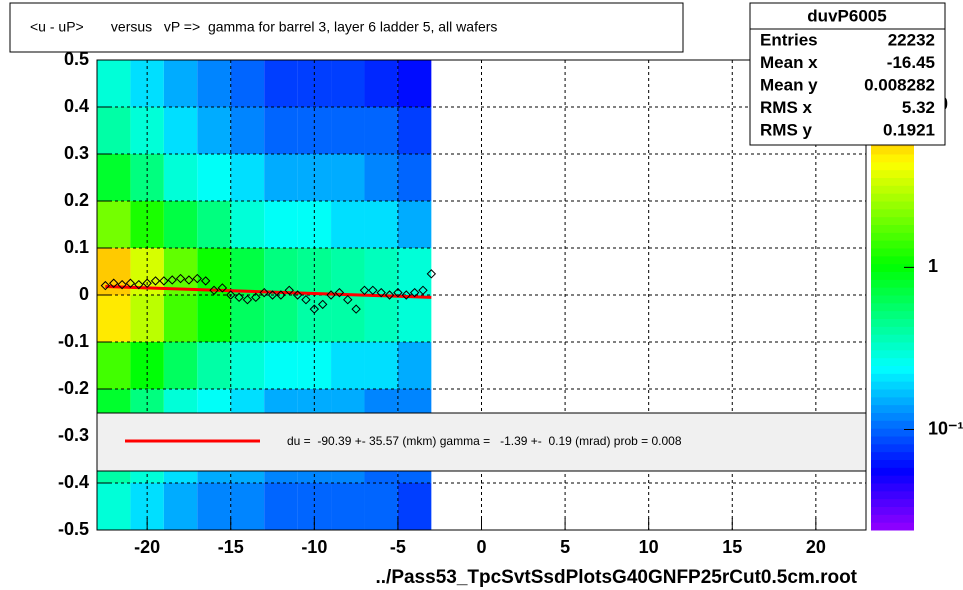 The width and height of the screenshot is (963, 590). I want to click on x-tick-label: 0, so click(481, 547).